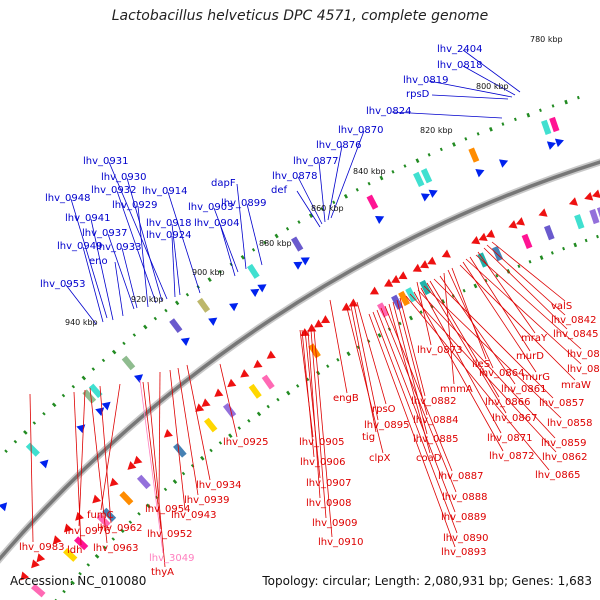 Image resolution: width=600 pixels, height=600 pixels. What do you see at coordinates (168, 223) in the screenshot?
I see `gene-label-forward: lhv_0918` at bounding box center [168, 223].